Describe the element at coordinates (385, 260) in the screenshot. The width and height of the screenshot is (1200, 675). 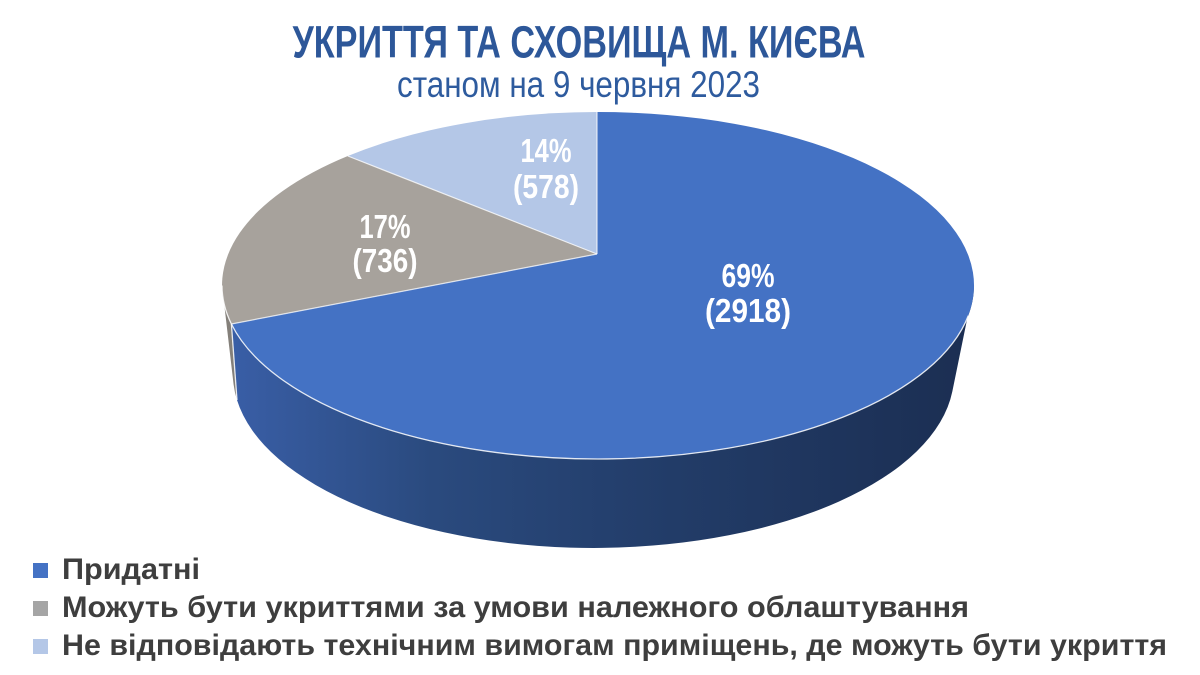
I see `svg-text: (736)` at that location.